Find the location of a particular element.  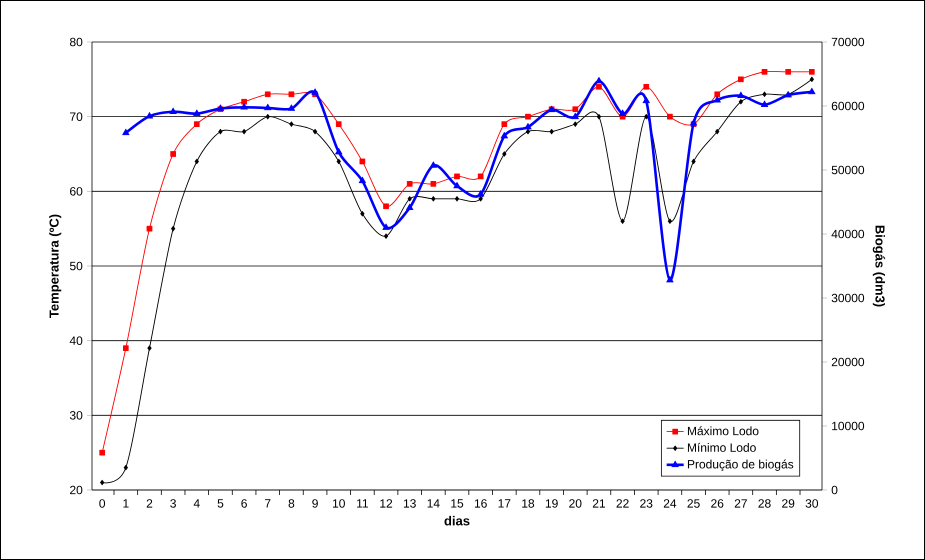

x-tick-label: 15 is located at coordinates (457, 503).